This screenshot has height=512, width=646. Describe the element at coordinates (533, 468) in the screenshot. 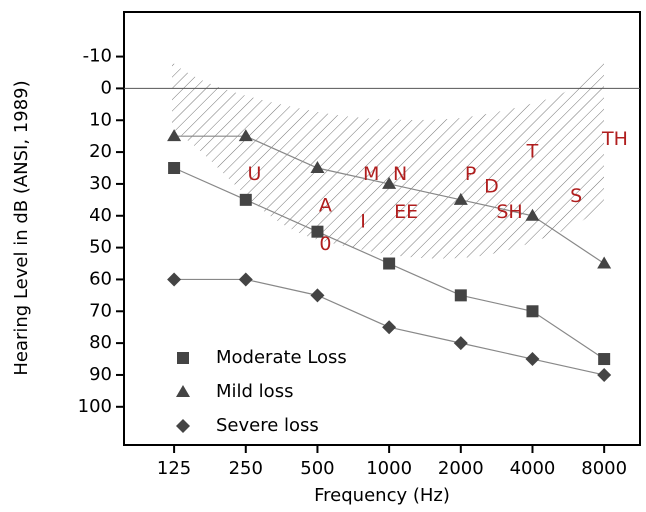

I see `x-tick-label: 4000` at that location.